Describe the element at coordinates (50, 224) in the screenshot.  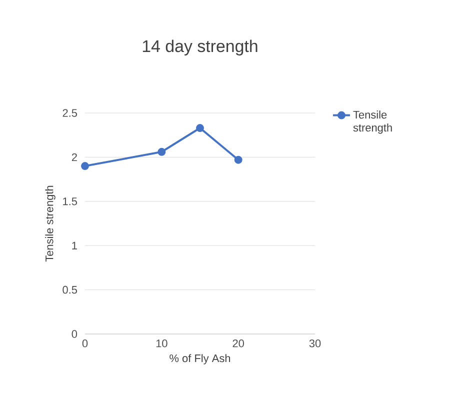
I see `y-axis-title: Tensile strength` at that location.